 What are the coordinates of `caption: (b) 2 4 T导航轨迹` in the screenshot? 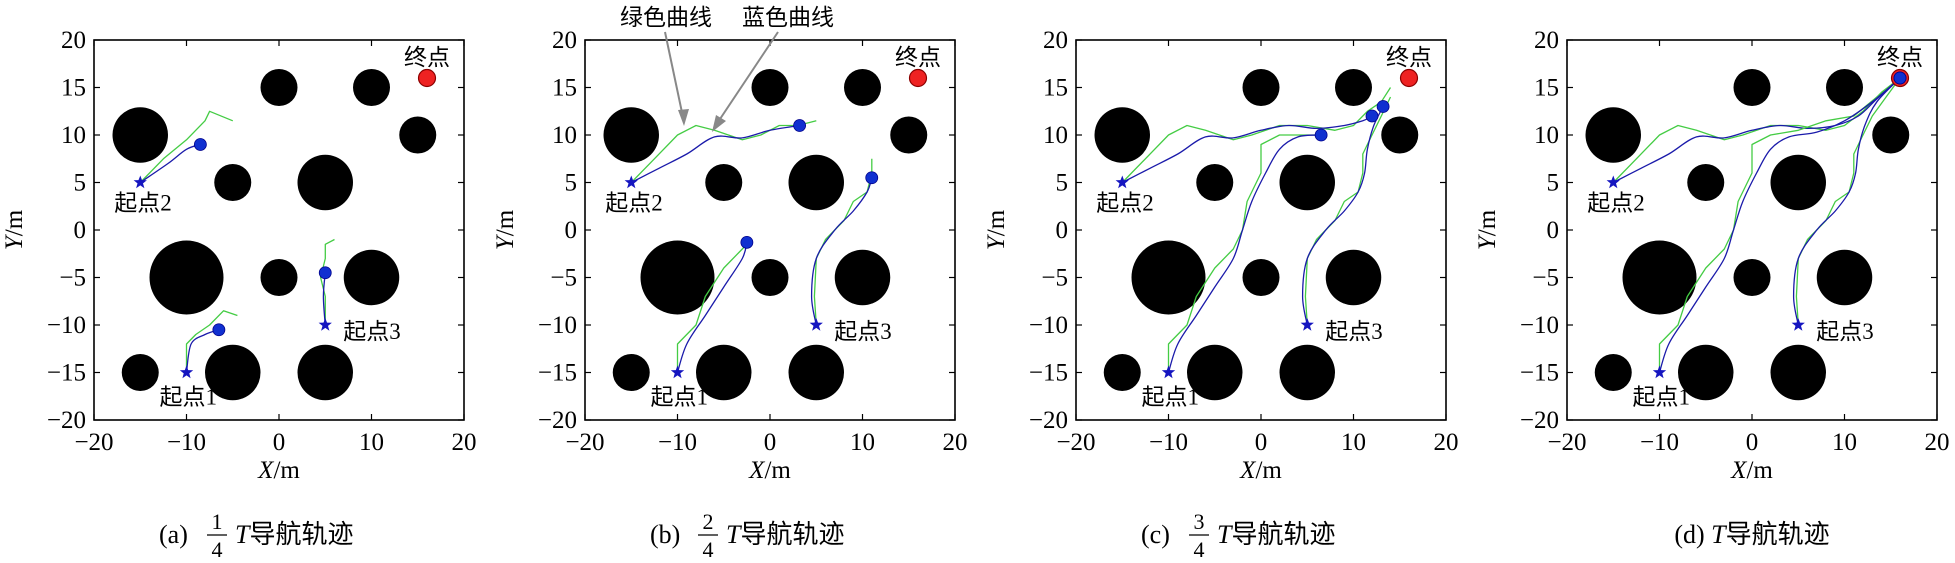 It's located at (747, 535).